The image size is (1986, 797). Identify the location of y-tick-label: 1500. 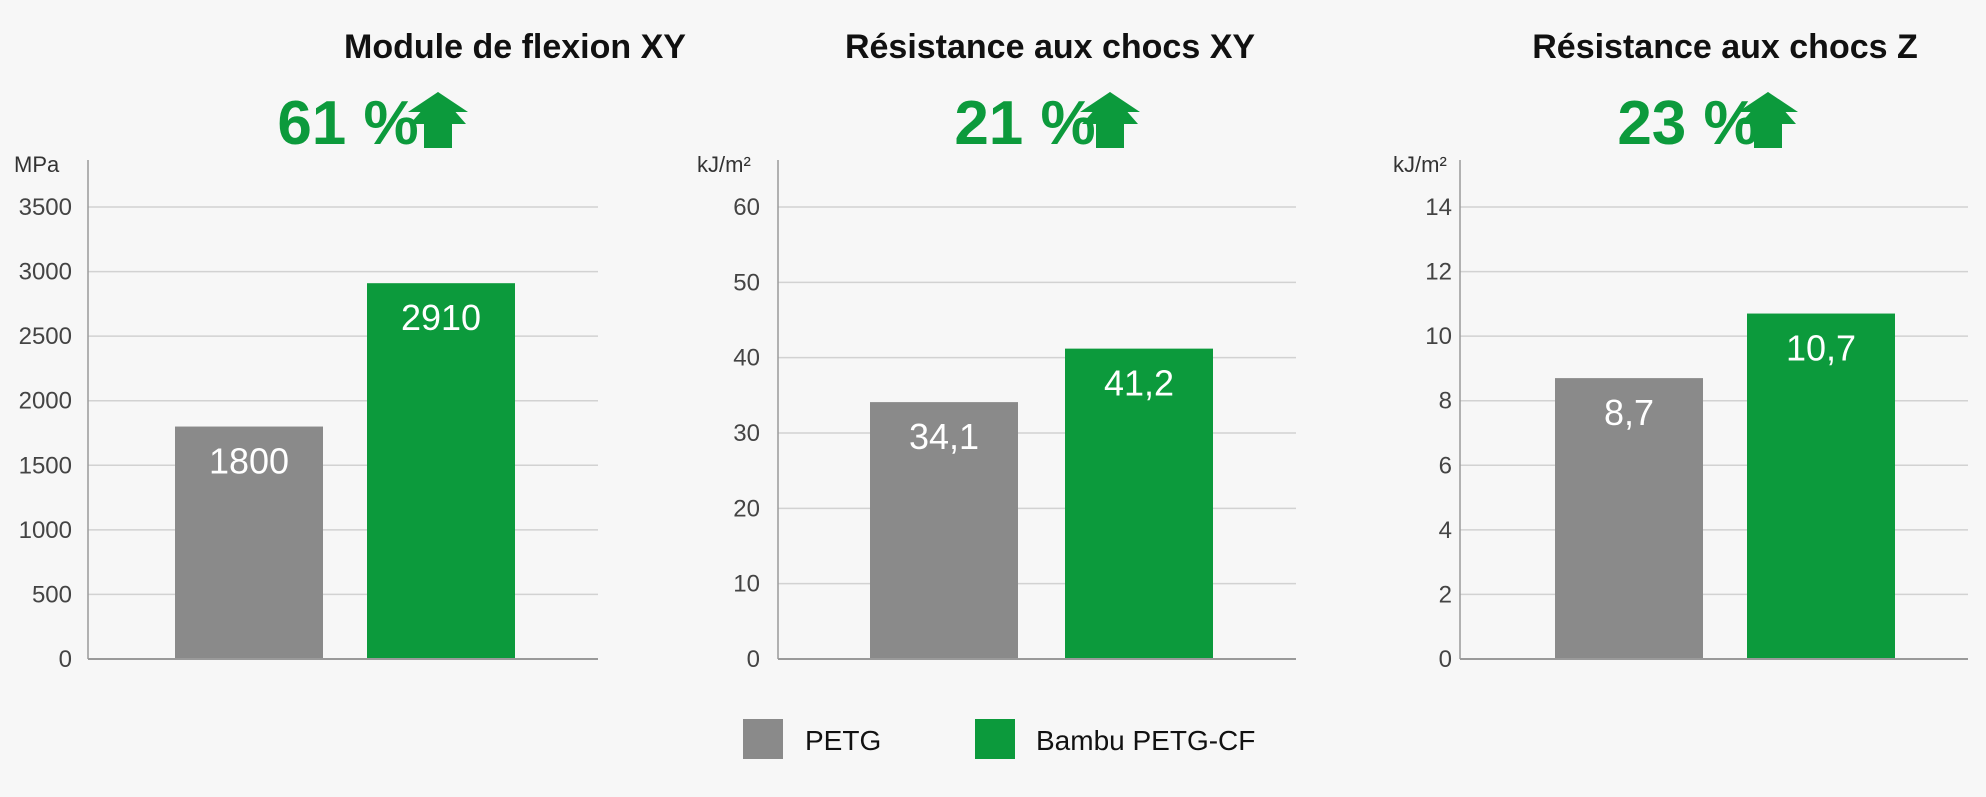
(45, 465).